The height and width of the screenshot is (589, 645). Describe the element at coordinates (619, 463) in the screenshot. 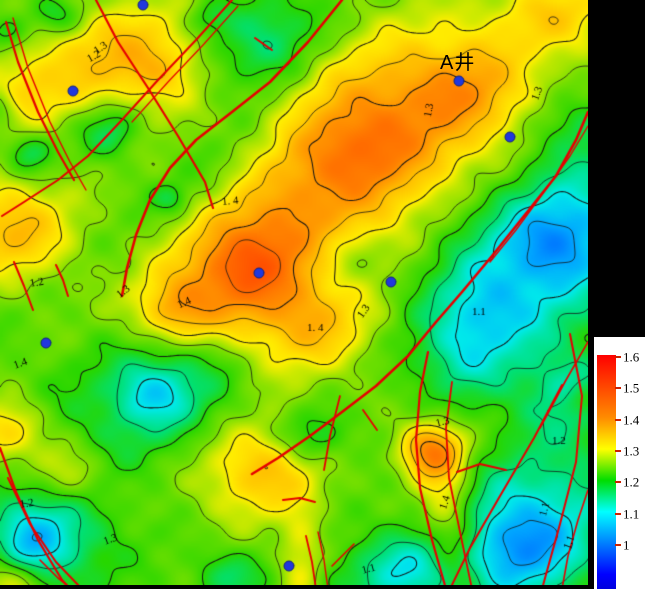

I see `colorbar-panel: 1.6 1.5 1.4 1.3 1.2 1.1 1` at that location.